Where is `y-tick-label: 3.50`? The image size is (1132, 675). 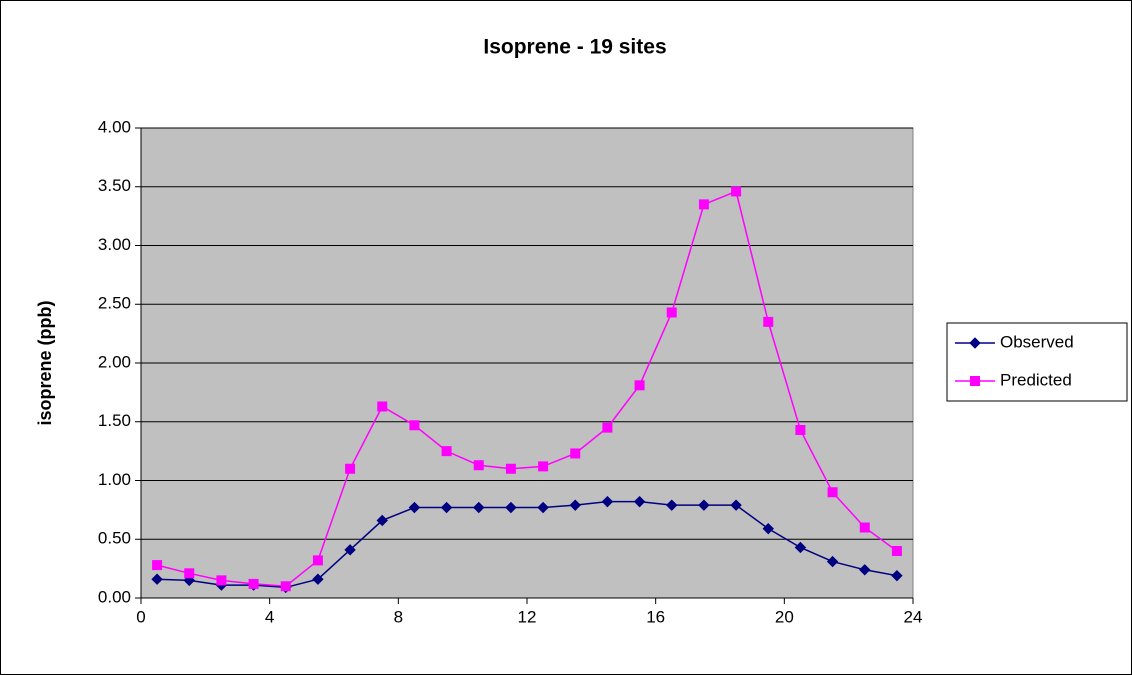
y-tick-label: 3.50 is located at coordinates (114, 185).